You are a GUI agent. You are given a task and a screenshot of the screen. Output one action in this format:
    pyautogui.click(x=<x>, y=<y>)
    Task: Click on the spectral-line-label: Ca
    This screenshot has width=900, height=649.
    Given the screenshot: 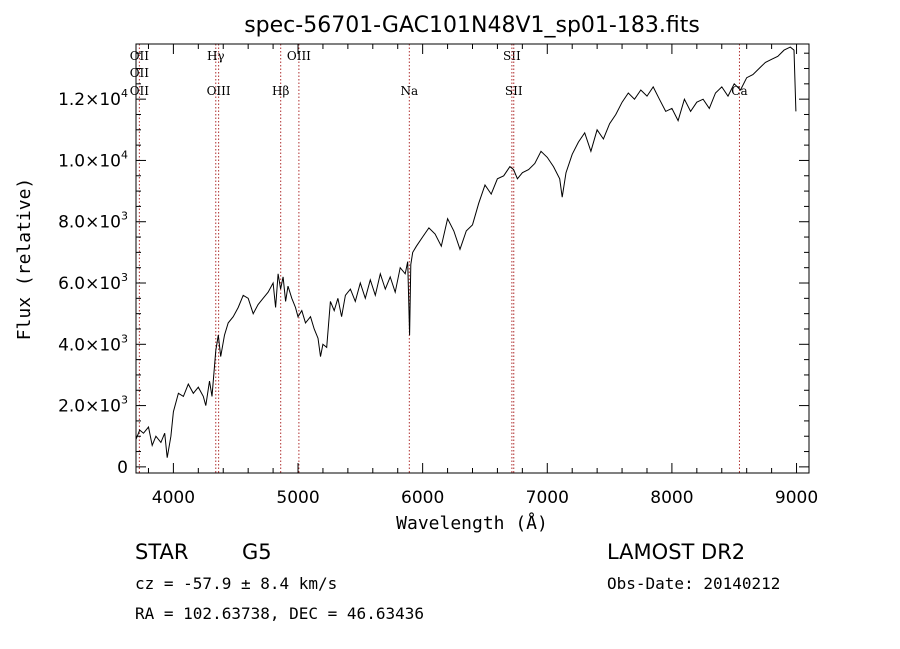 What is the action you would take?
    pyautogui.click(x=739, y=91)
    